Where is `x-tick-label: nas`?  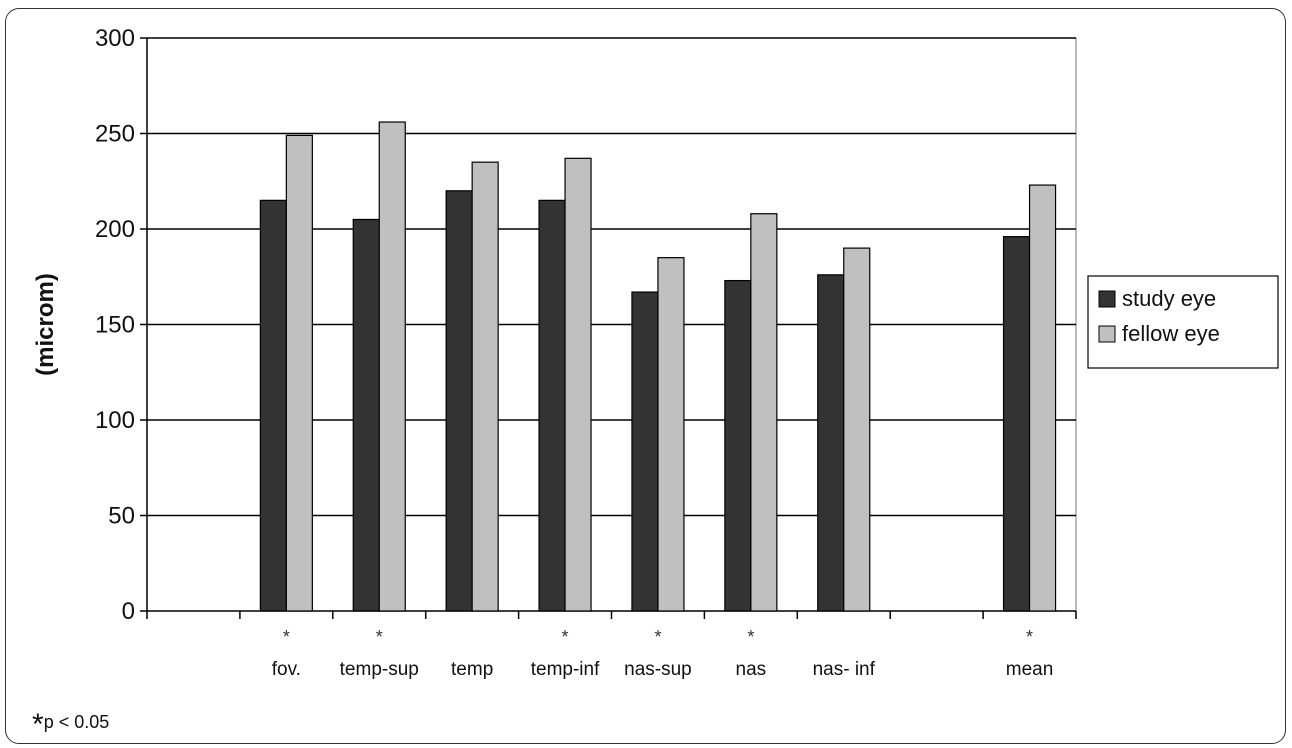
x-tick-label: nas is located at coordinates (751, 669).